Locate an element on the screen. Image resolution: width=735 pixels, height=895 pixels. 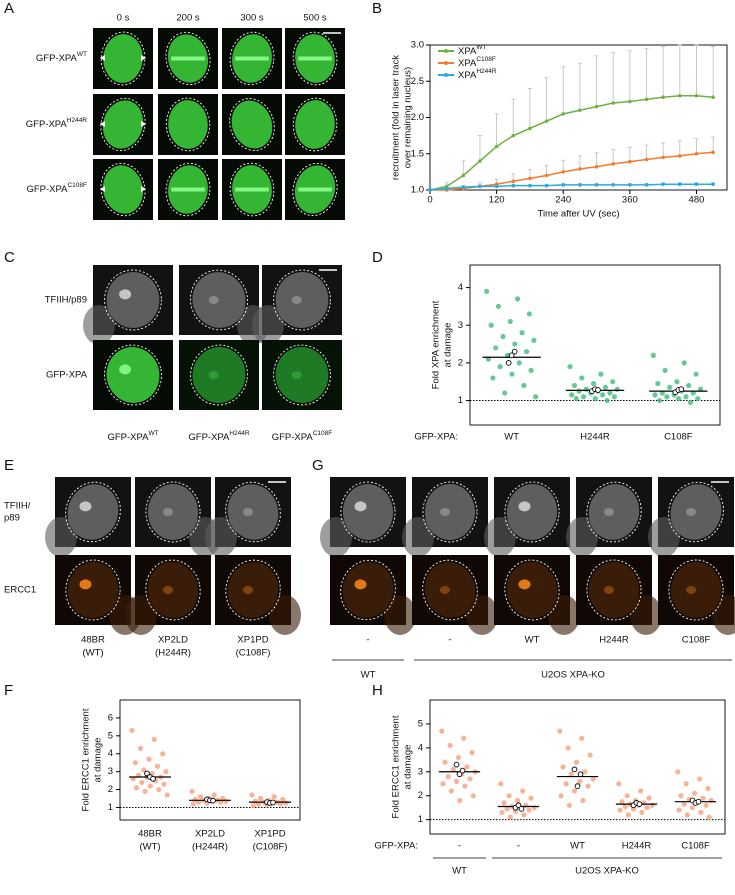
legend-entry: XPAWT is located at coordinates (472, 50).